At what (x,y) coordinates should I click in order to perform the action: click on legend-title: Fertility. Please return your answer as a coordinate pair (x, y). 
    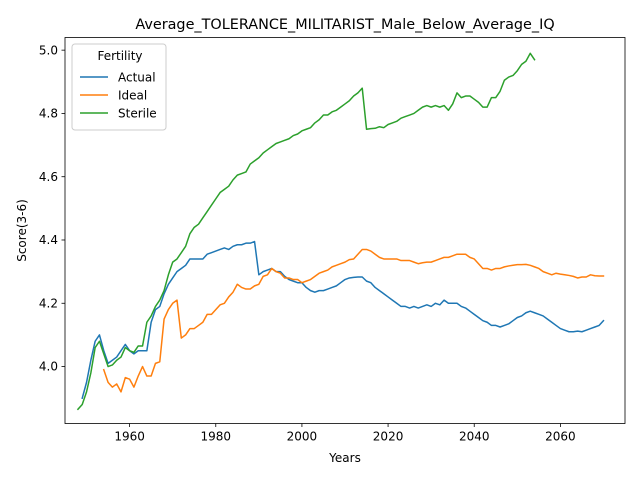
    Looking at the image, I should click on (119, 56).